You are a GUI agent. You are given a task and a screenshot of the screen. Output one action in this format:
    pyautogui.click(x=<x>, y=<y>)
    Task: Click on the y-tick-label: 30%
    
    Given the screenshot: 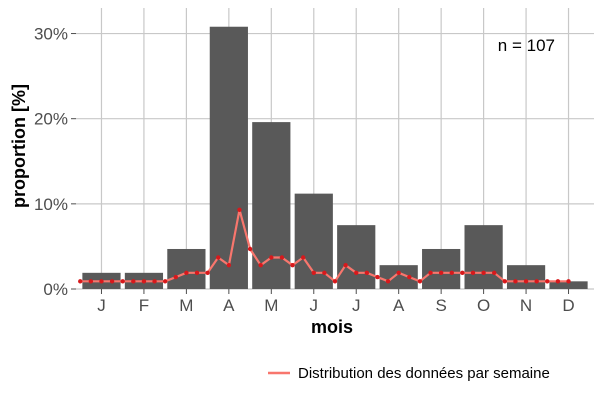 What is the action you would take?
    pyautogui.click(x=51, y=34)
    